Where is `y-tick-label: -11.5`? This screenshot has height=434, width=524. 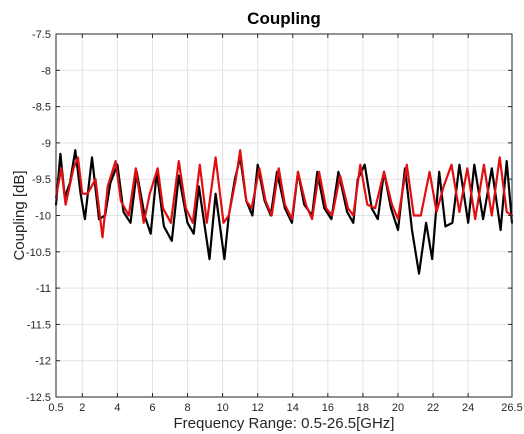
y-tick-label: -11.5 is located at coordinates (39, 325).